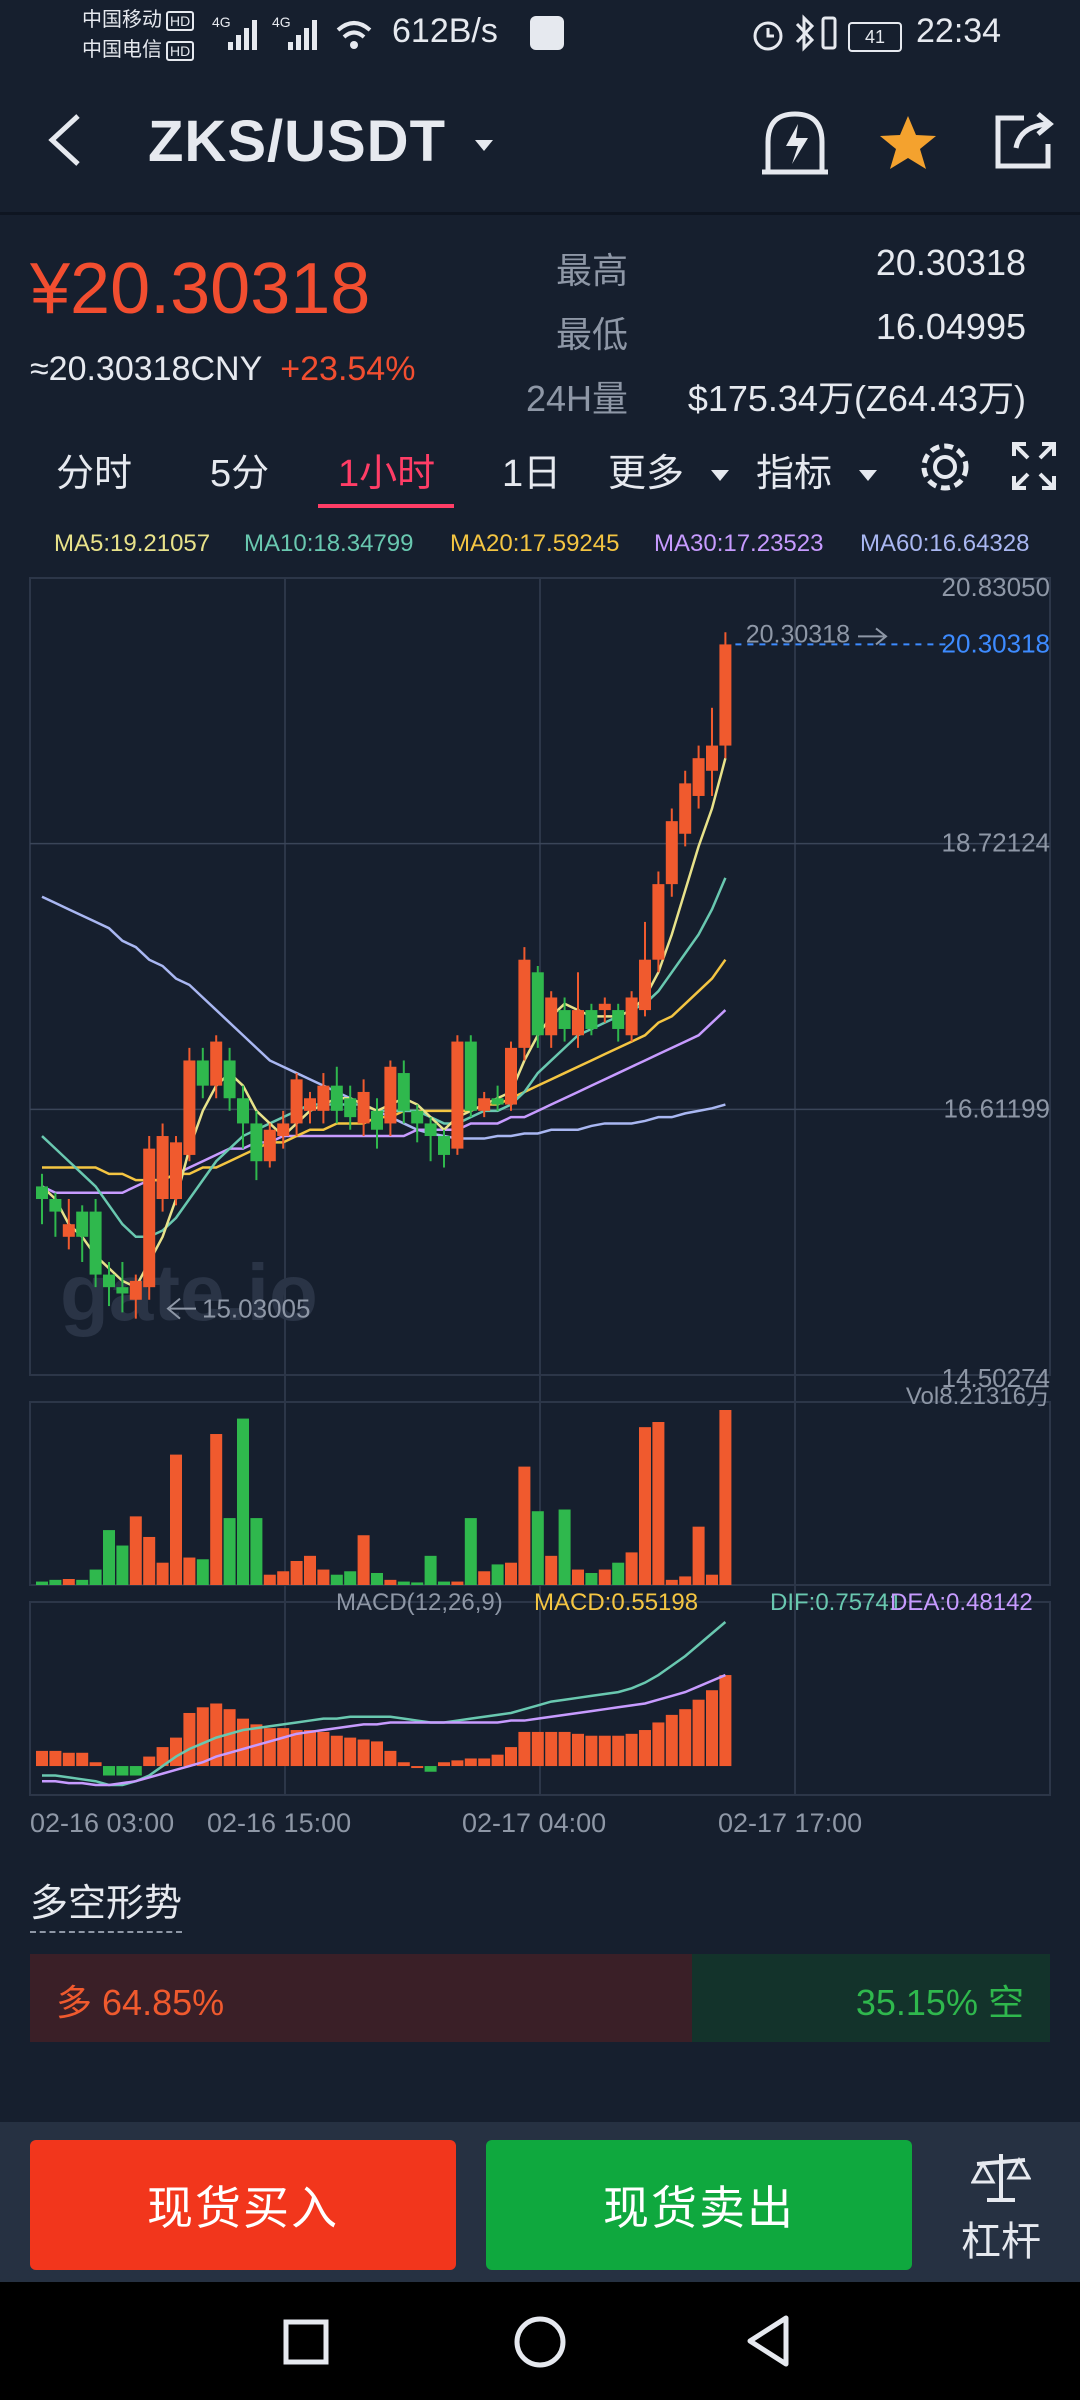  What do you see at coordinates (540, 2342) in the screenshot?
I see `home-icon` at bounding box center [540, 2342].